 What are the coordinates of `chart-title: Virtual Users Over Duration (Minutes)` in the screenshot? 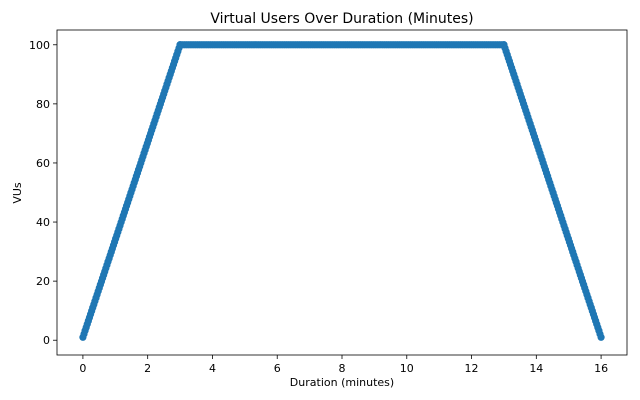 It's located at (341, 19).